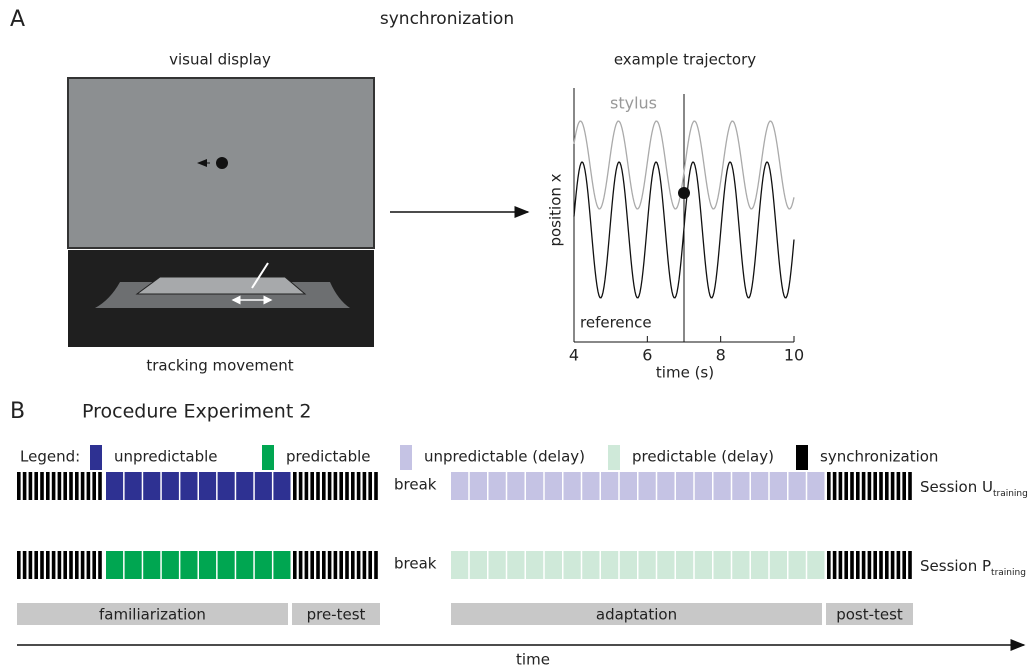  What do you see at coordinates (685, 60) in the screenshot?
I see `plot-title: example trajectory` at bounding box center [685, 60].